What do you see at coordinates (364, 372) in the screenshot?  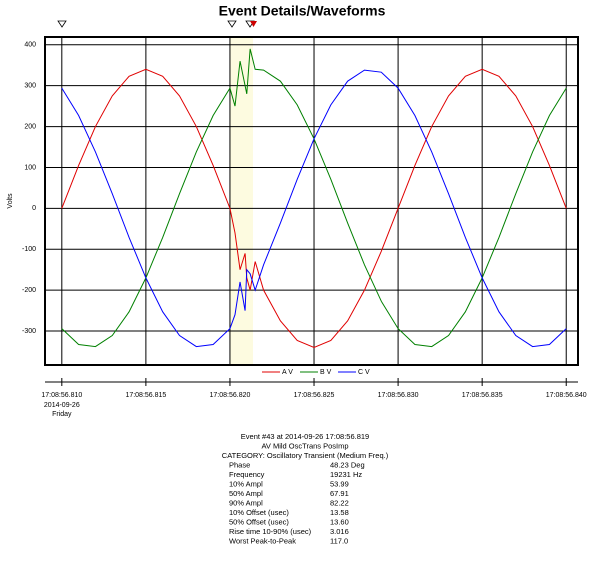 I see `legend-label: C V` at bounding box center [364, 372].